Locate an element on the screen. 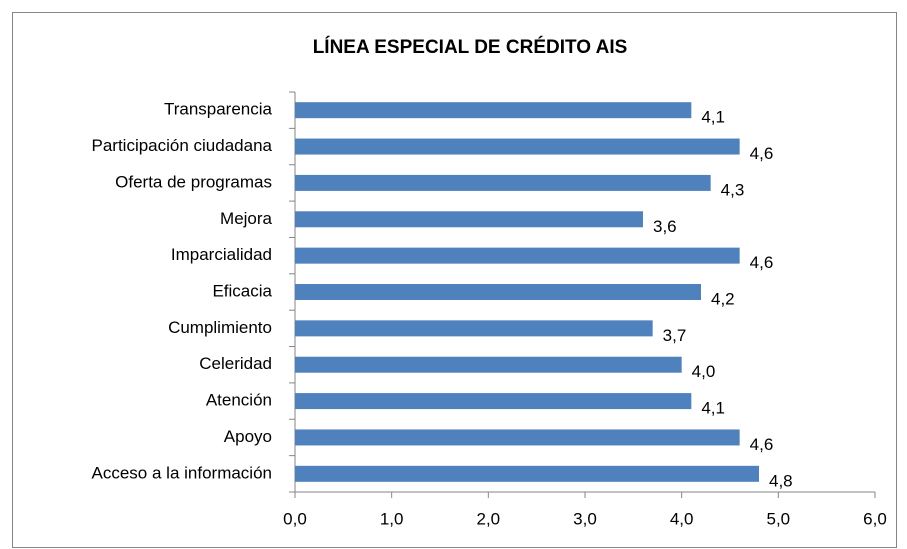  x-tick-label: 4,0 is located at coordinates (682, 518).